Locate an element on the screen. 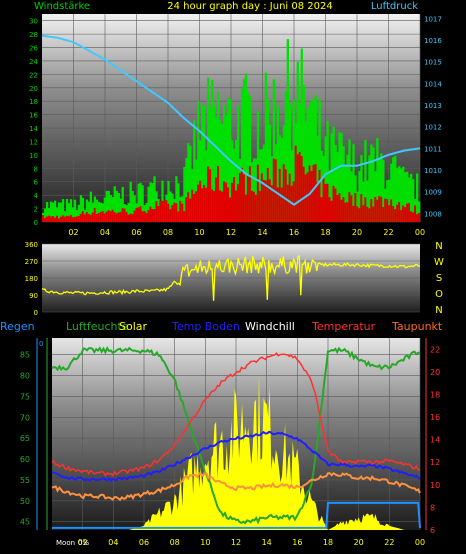 The image size is (466, 554). wind-x-tick: 10 is located at coordinates (199, 232).